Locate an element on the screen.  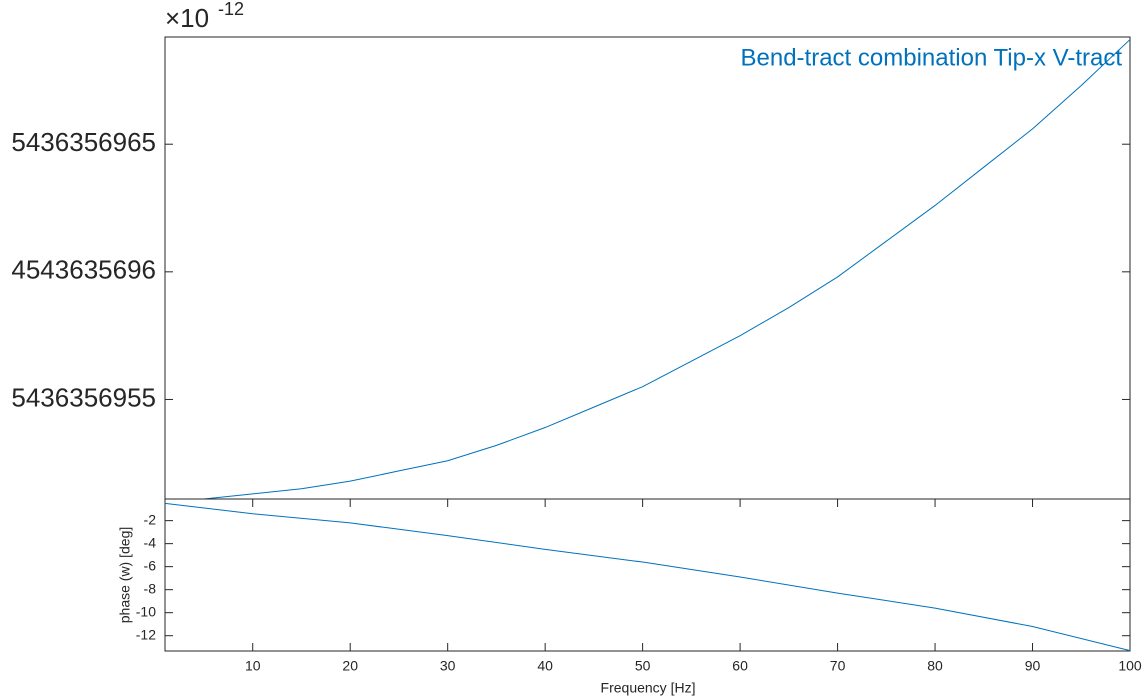
y-tick-label: -6 is located at coordinates (150, 565).